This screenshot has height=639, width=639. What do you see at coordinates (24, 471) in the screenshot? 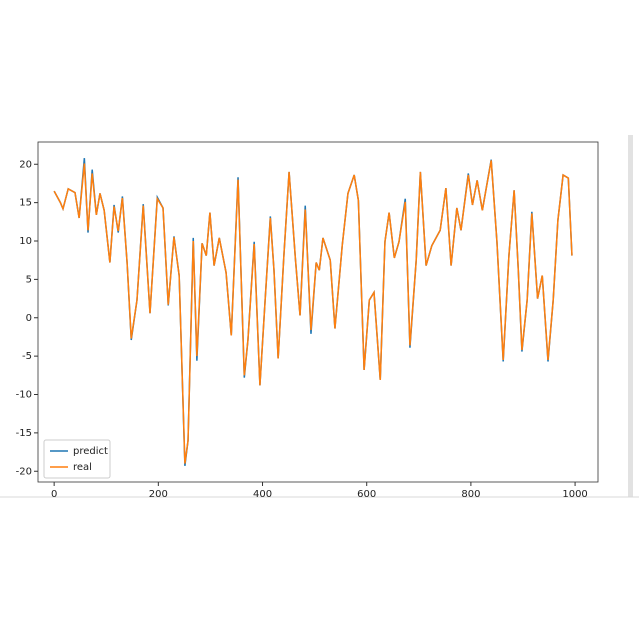
I see `y-tick-label: -20` at bounding box center [24, 471].